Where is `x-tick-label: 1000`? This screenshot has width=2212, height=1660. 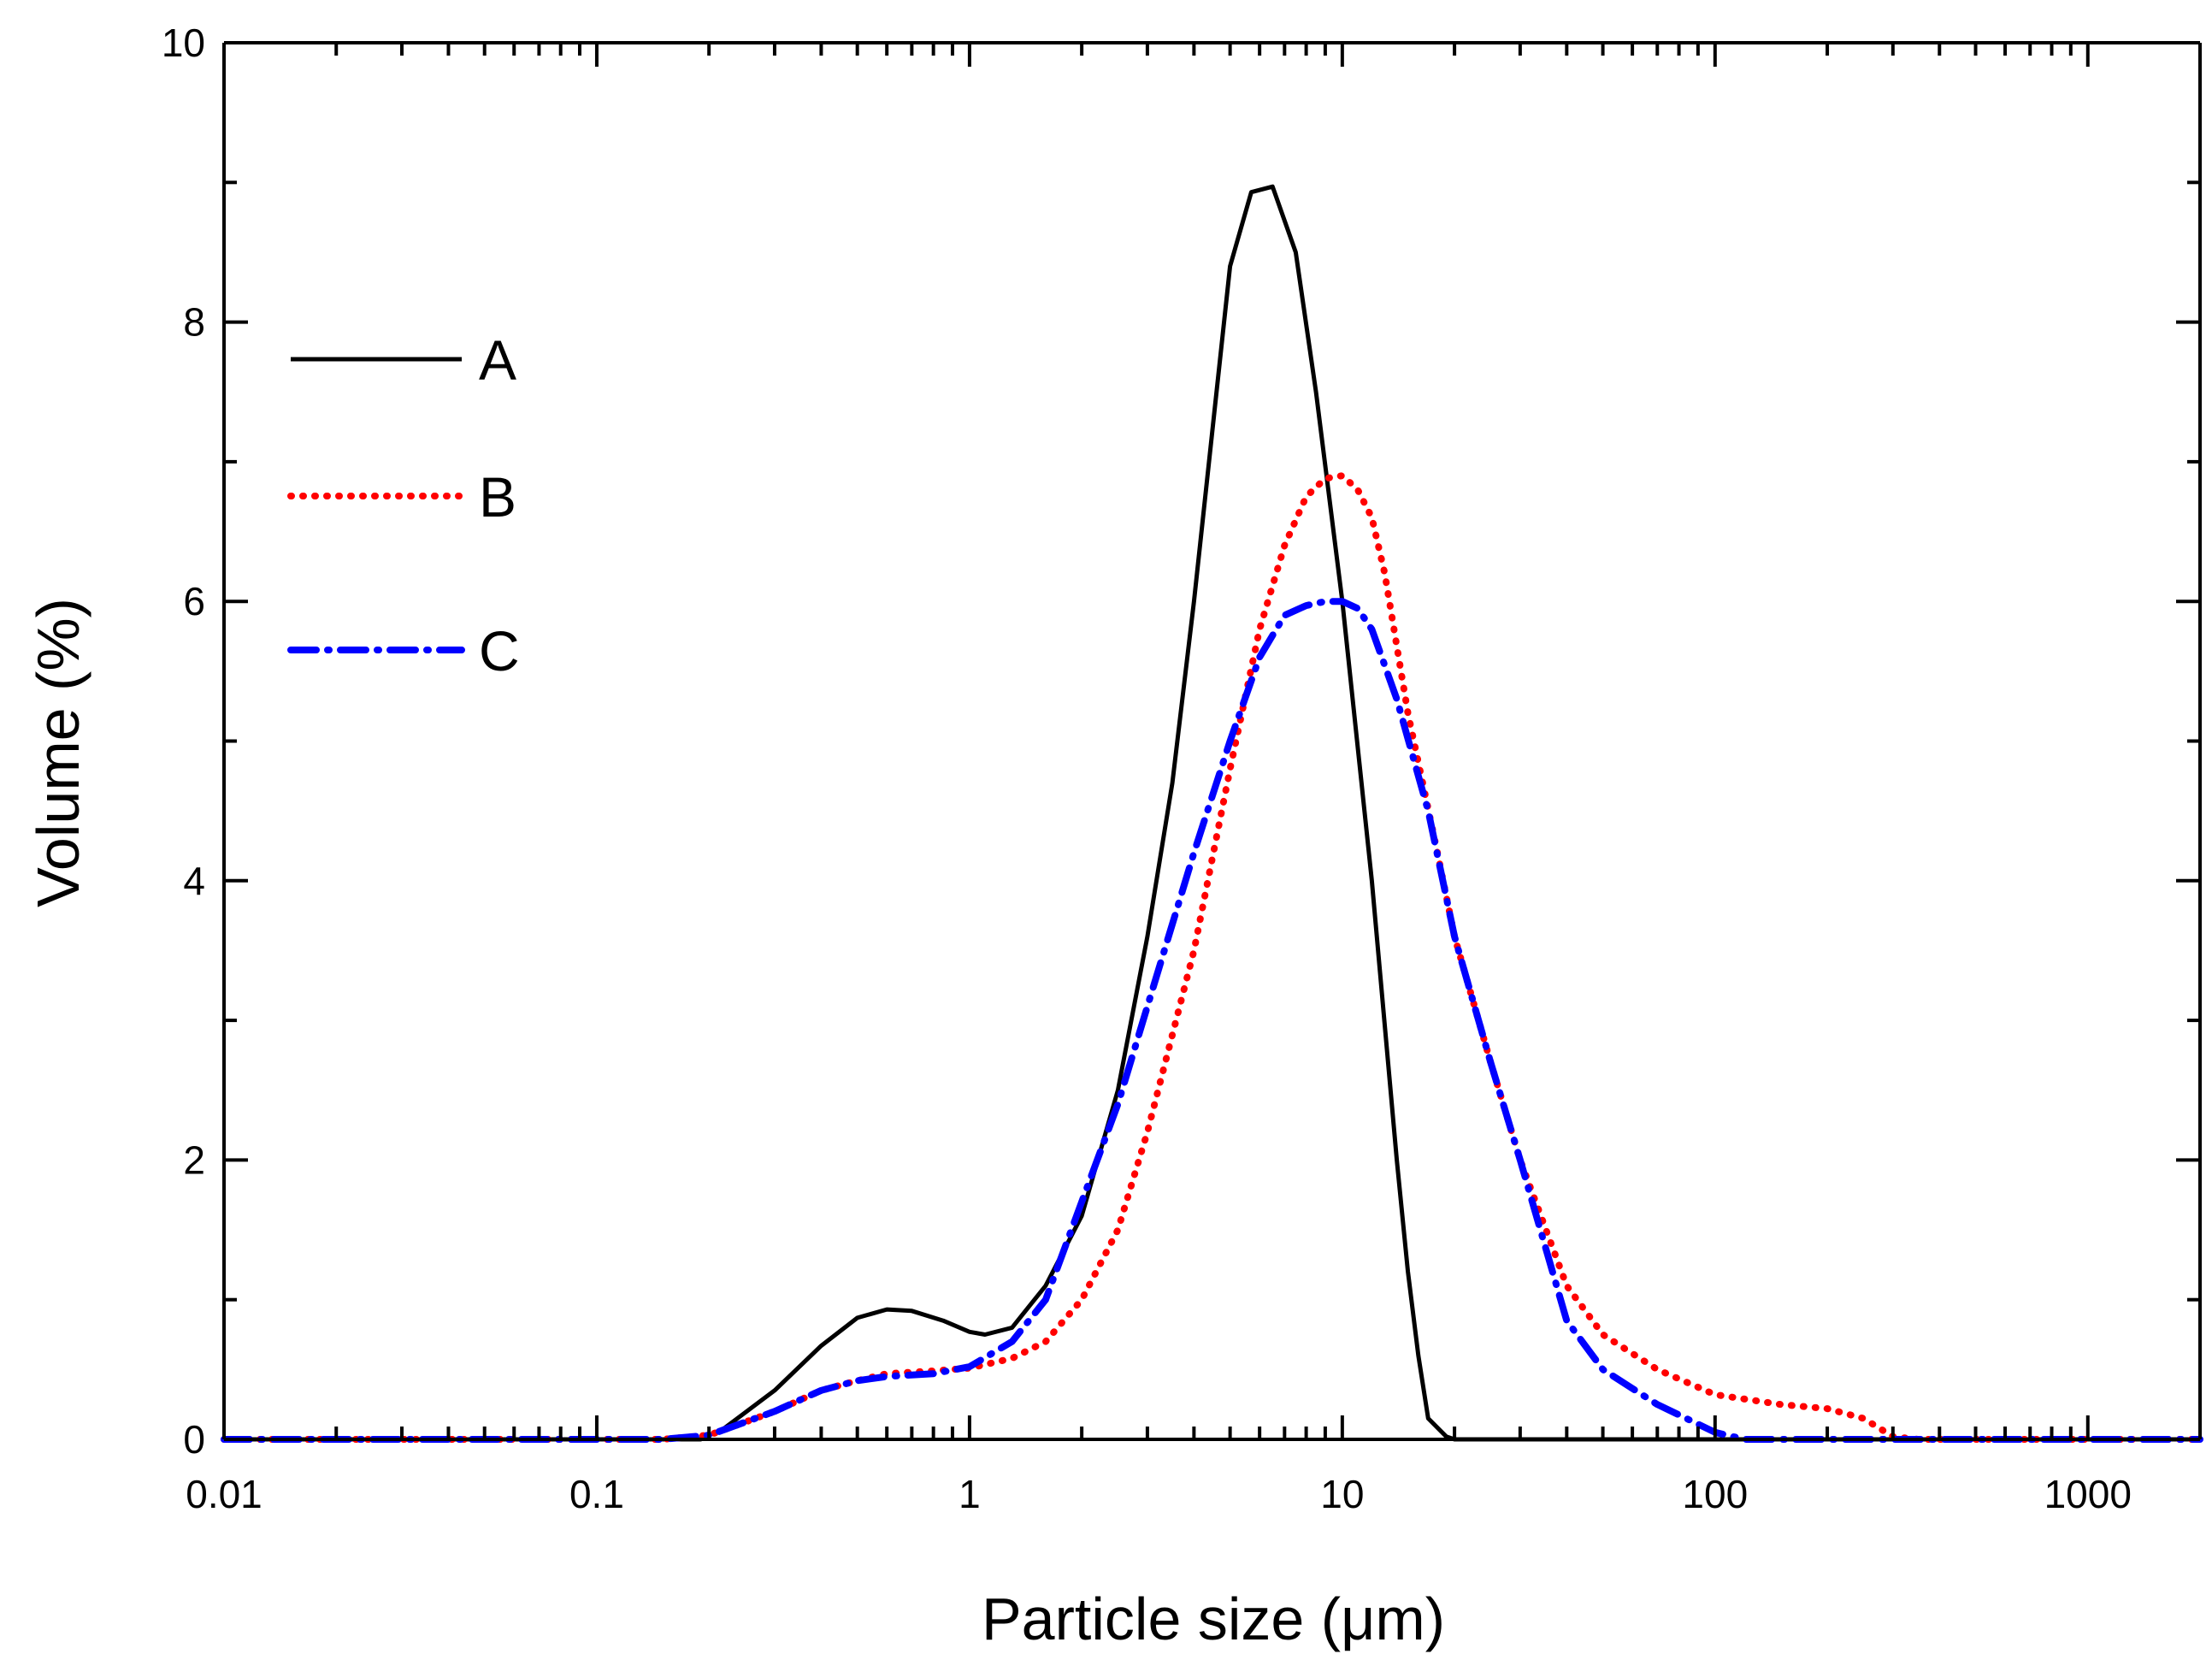 x-tick-label: 1000 is located at coordinates (2088, 1494).